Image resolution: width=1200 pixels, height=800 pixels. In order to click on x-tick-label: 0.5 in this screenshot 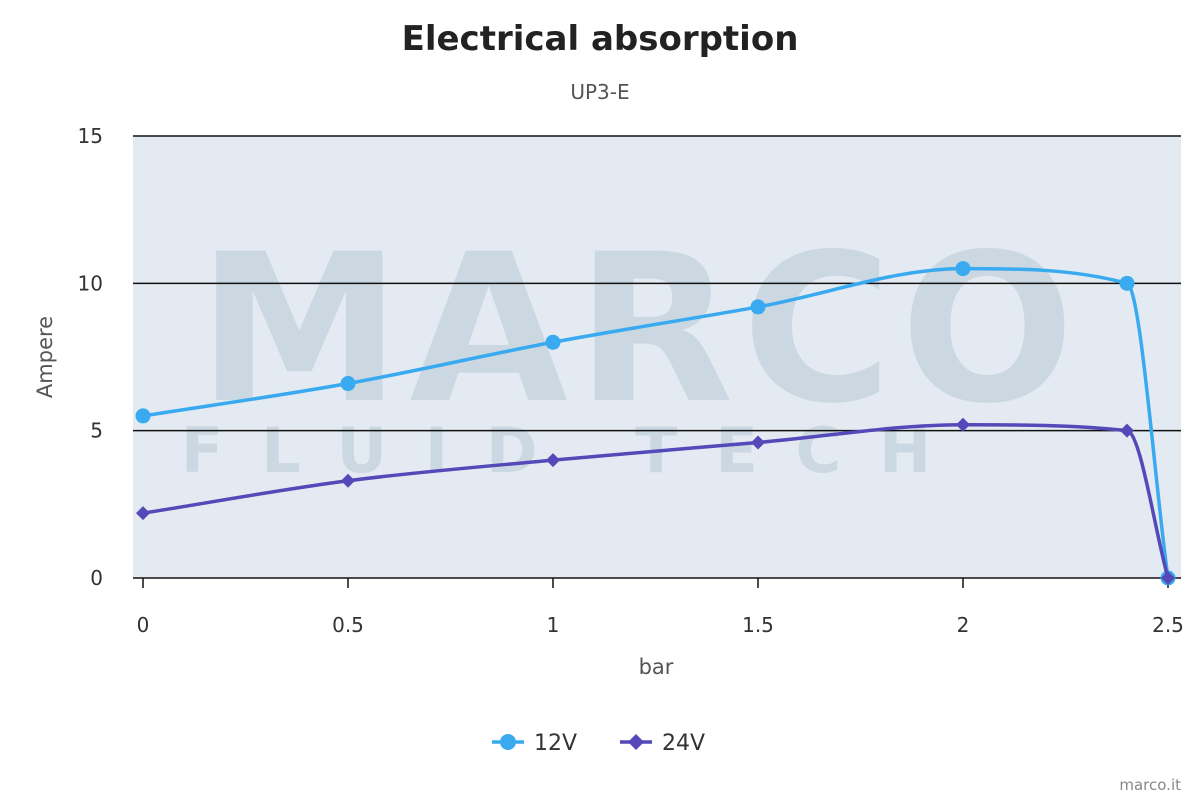, I will do `click(348, 625)`.